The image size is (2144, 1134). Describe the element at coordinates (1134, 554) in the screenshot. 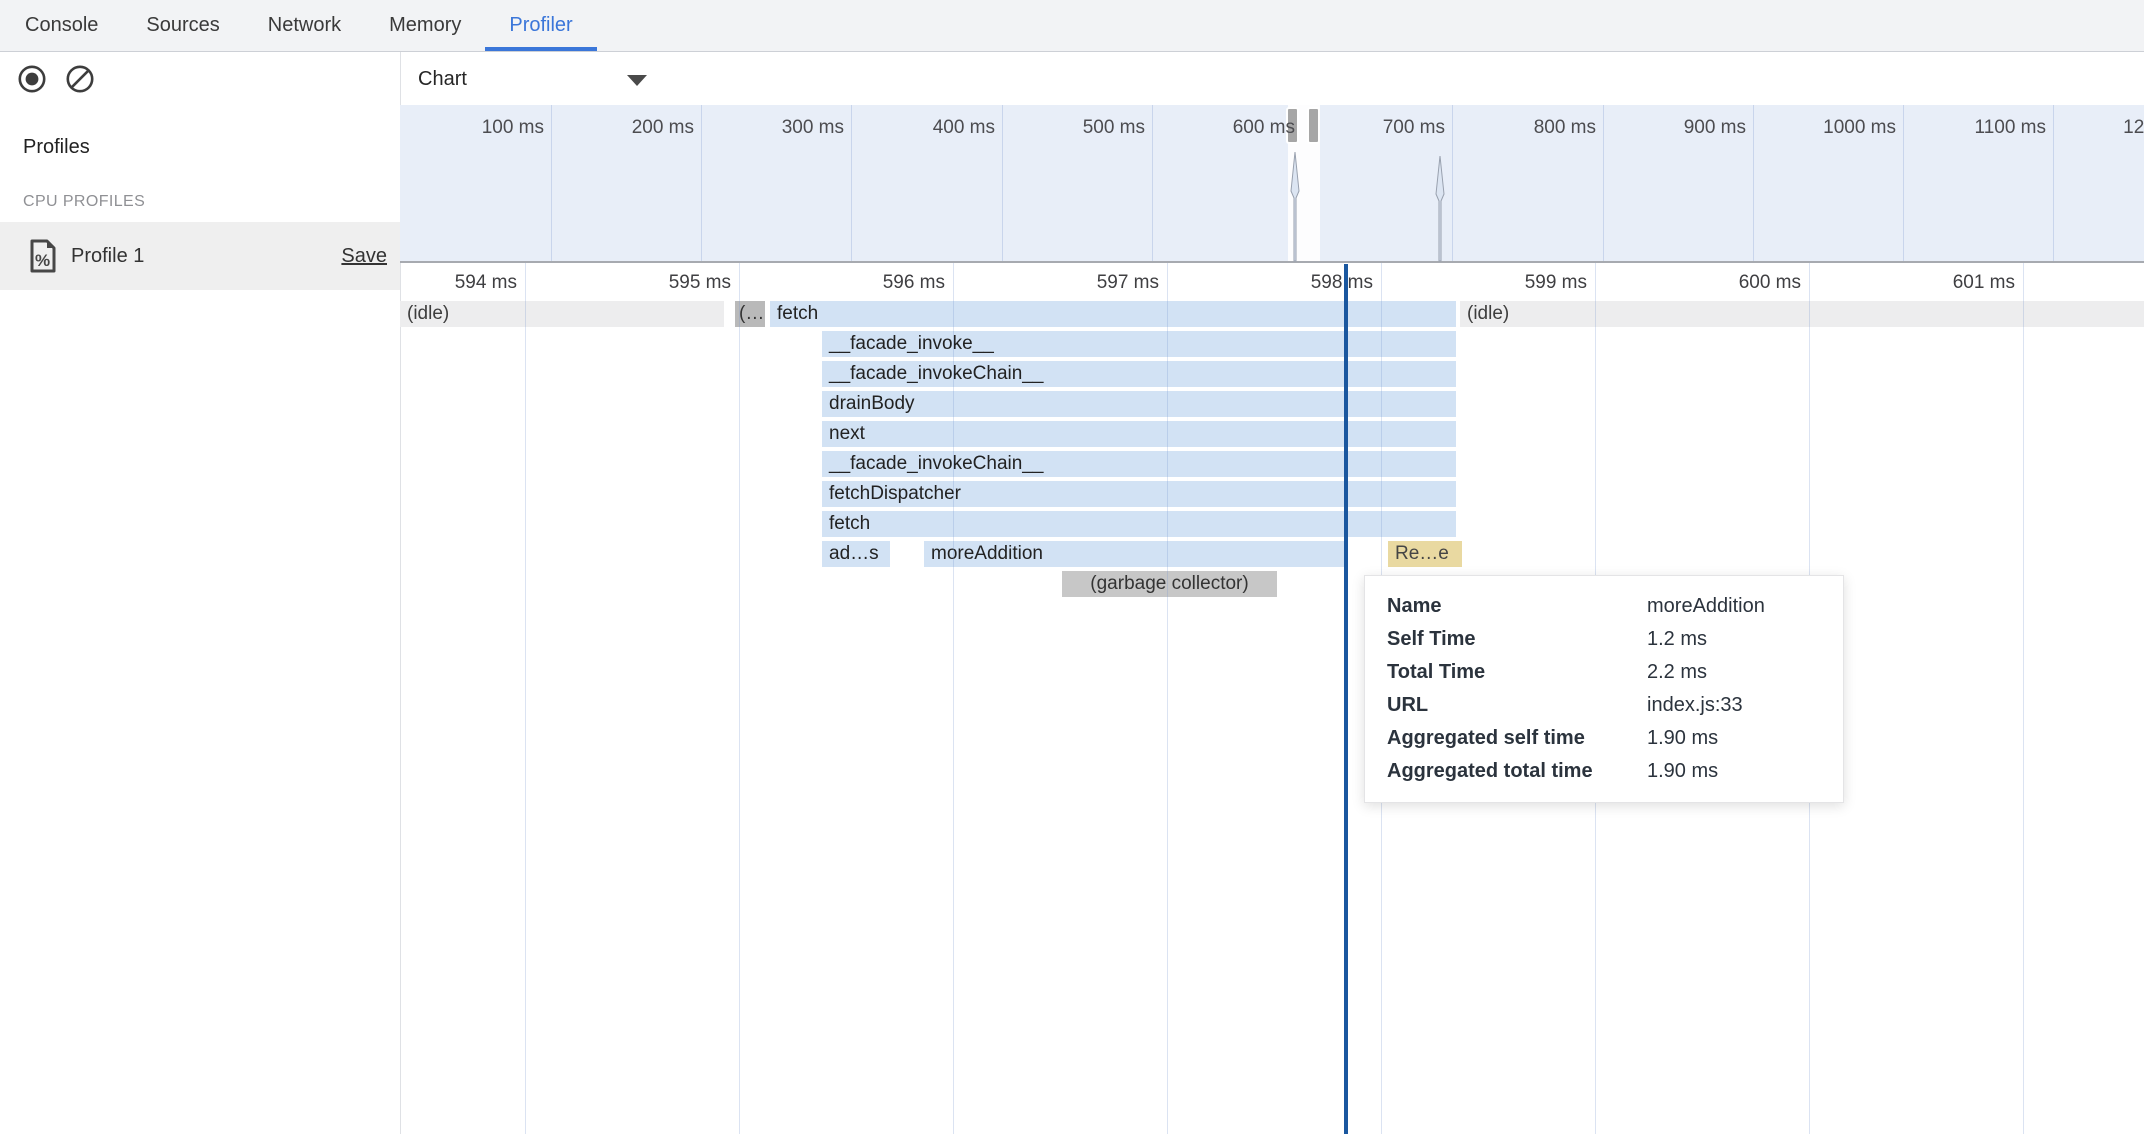

I see `flame-block-moreaddition: moreAddition` at that location.